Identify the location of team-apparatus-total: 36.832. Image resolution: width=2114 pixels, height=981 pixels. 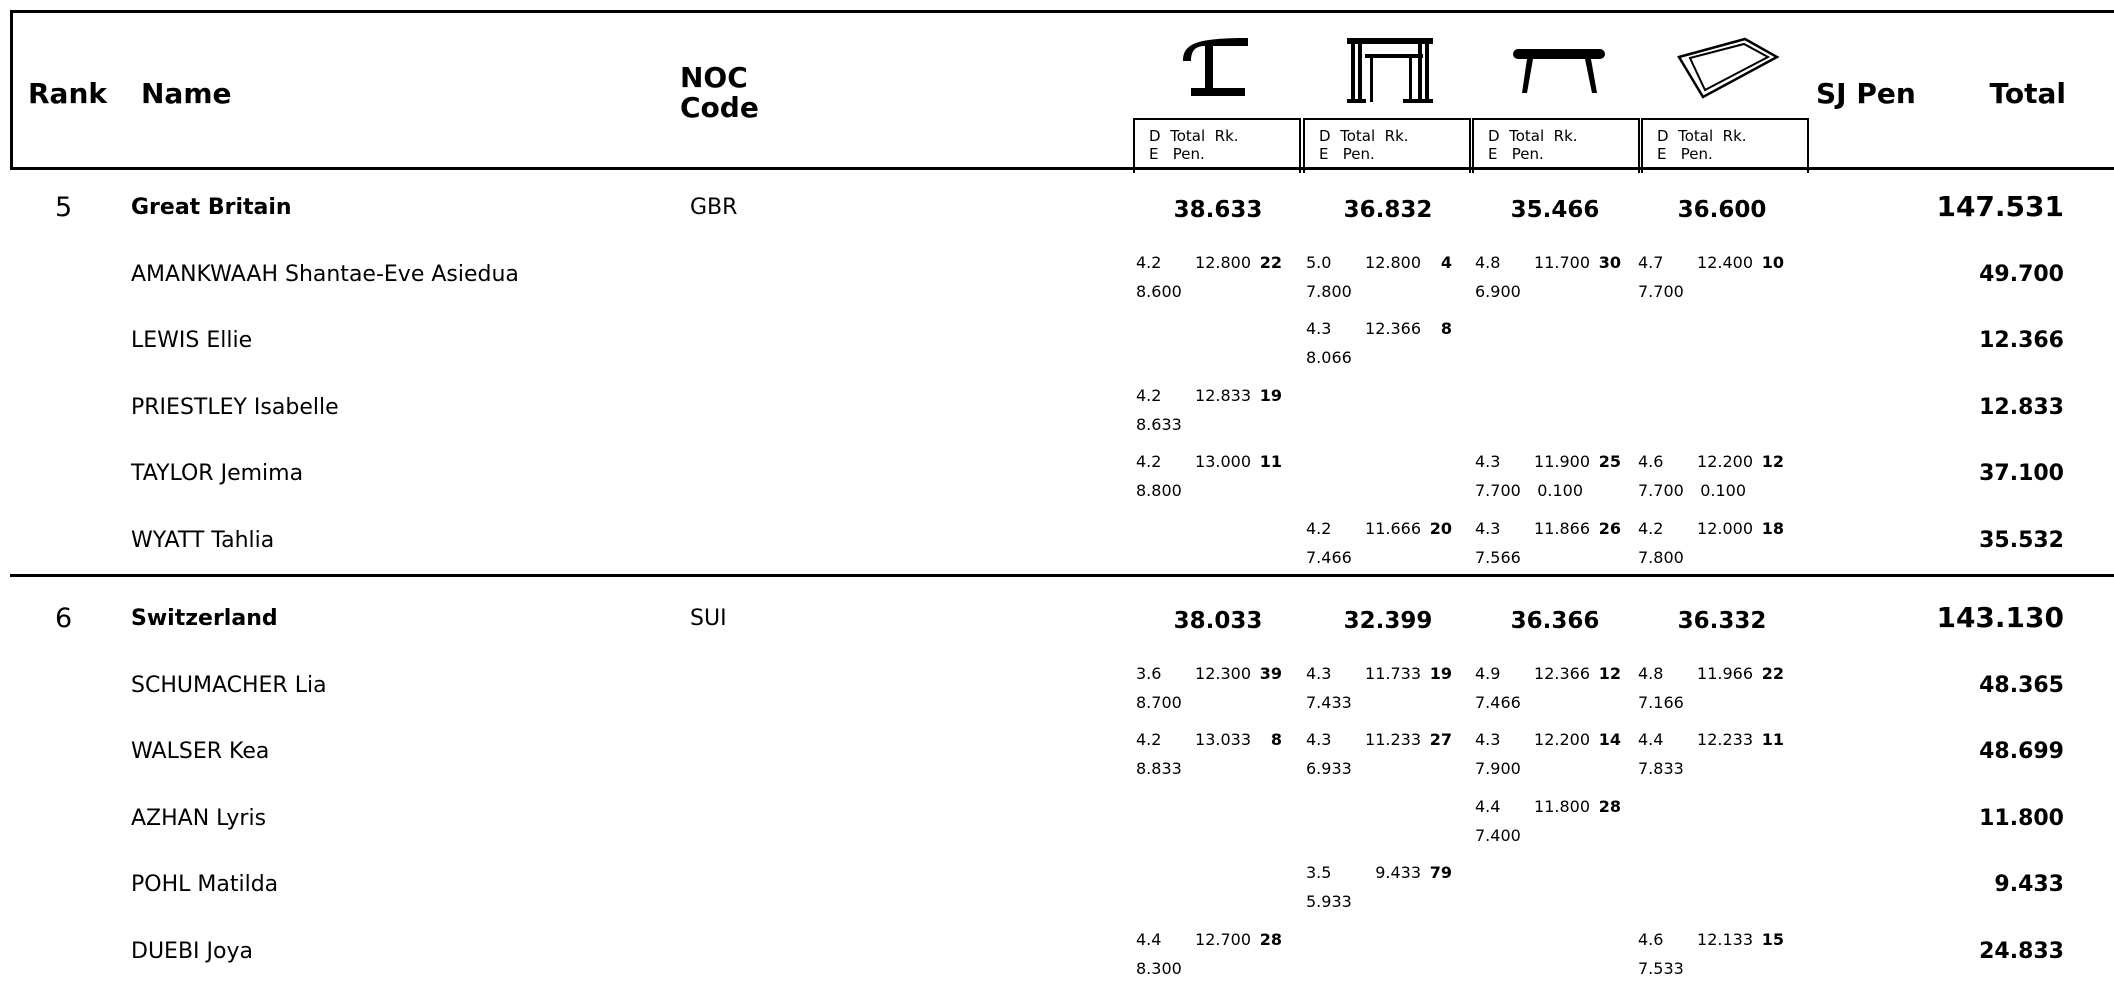
(1388, 210).